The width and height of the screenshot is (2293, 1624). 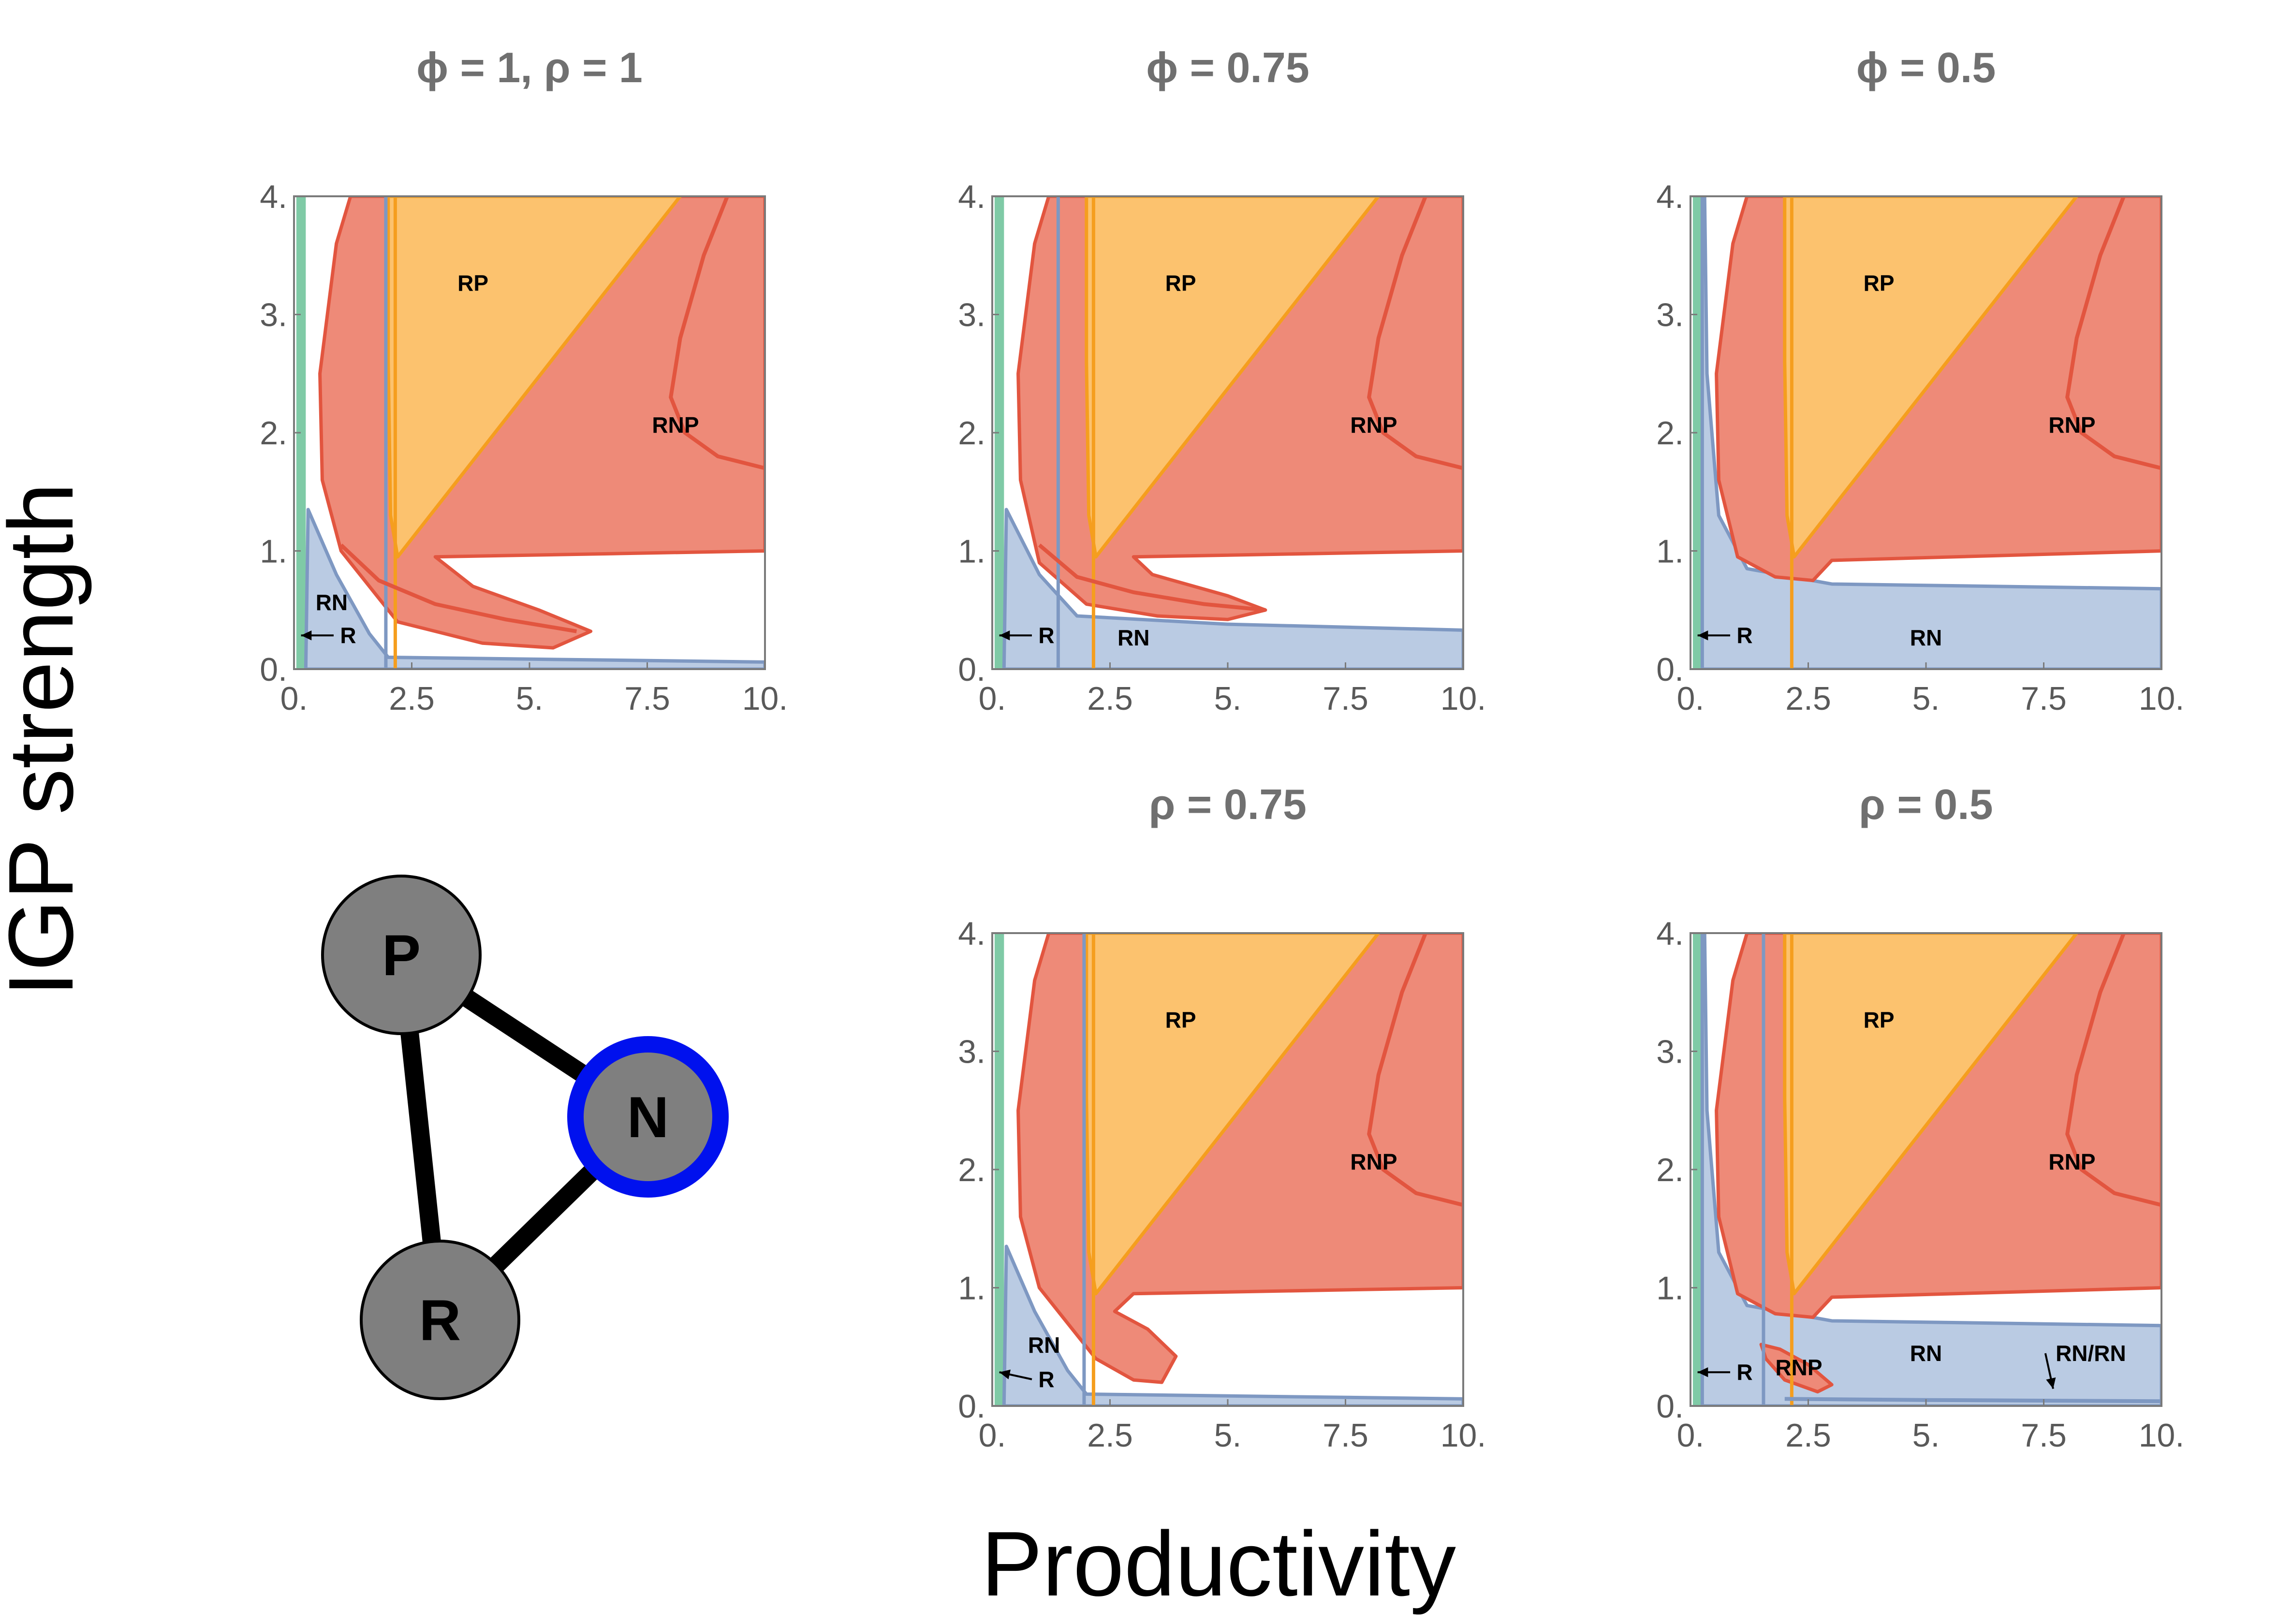 What do you see at coordinates (46, 739) in the screenshot?
I see `y-axis-label: IGP strength` at bounding box center [46, 739].